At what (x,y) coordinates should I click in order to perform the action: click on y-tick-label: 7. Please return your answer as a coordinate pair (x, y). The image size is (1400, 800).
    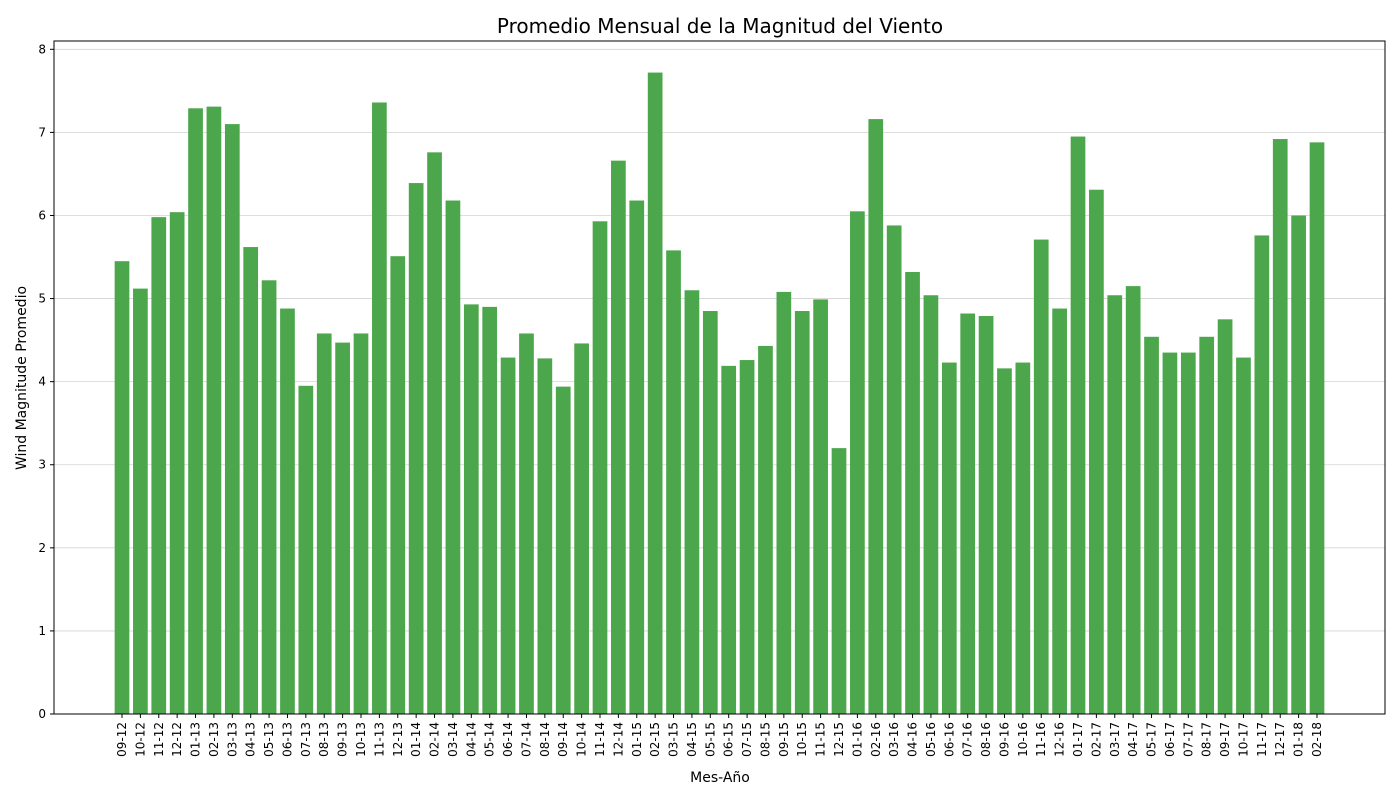
    Looking at the image, I should click on (42, 132).